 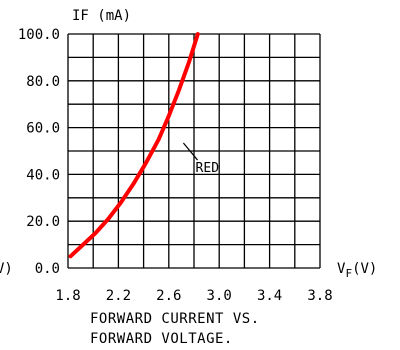 What do you see at coordinates (43, 129) in the screenshot?
I see `y-tick-label: 60.0` at bounding box center [43, 129].